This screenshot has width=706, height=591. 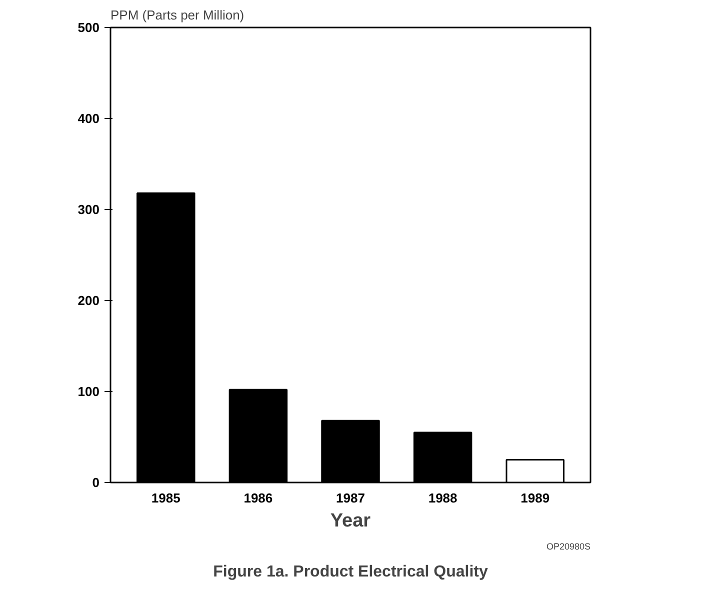 I want to click on x-tick-label: 1987, so click(x=350, y=498).